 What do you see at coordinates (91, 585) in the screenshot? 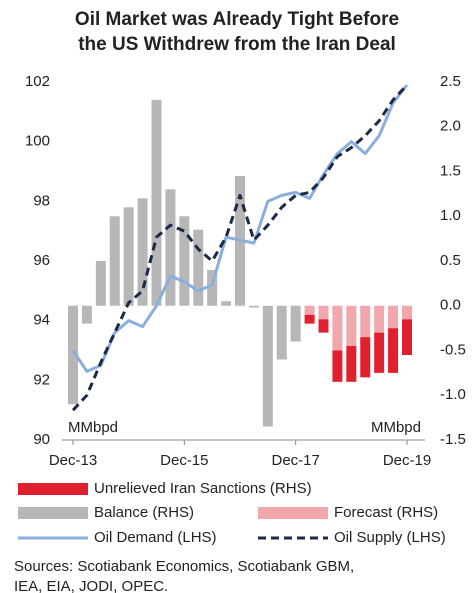
I see `source: IEA, EIA, JODI, OPEC.` at bounding box center [91, 585].